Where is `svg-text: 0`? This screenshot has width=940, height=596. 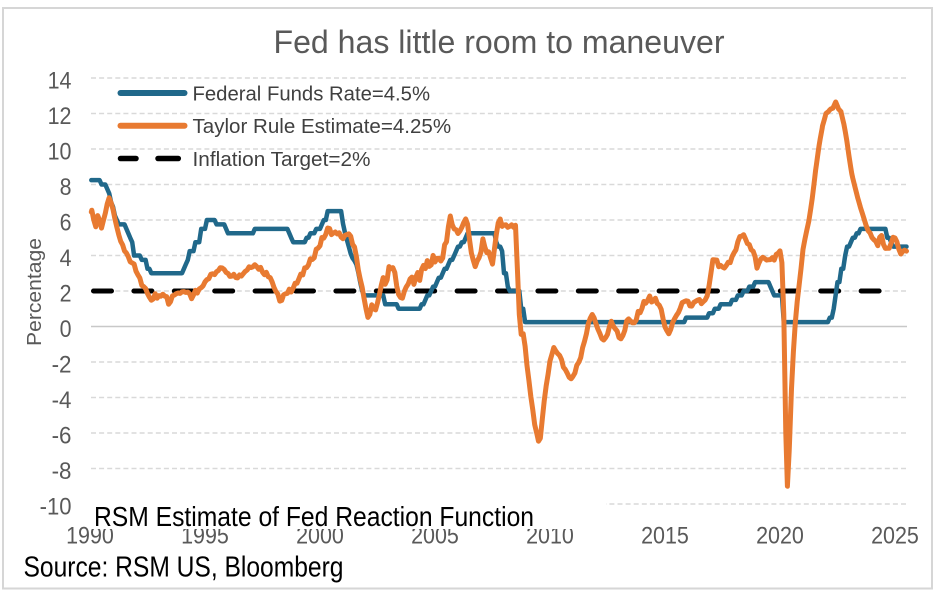 svg-text: 0 is located at coordinates (66, 329).